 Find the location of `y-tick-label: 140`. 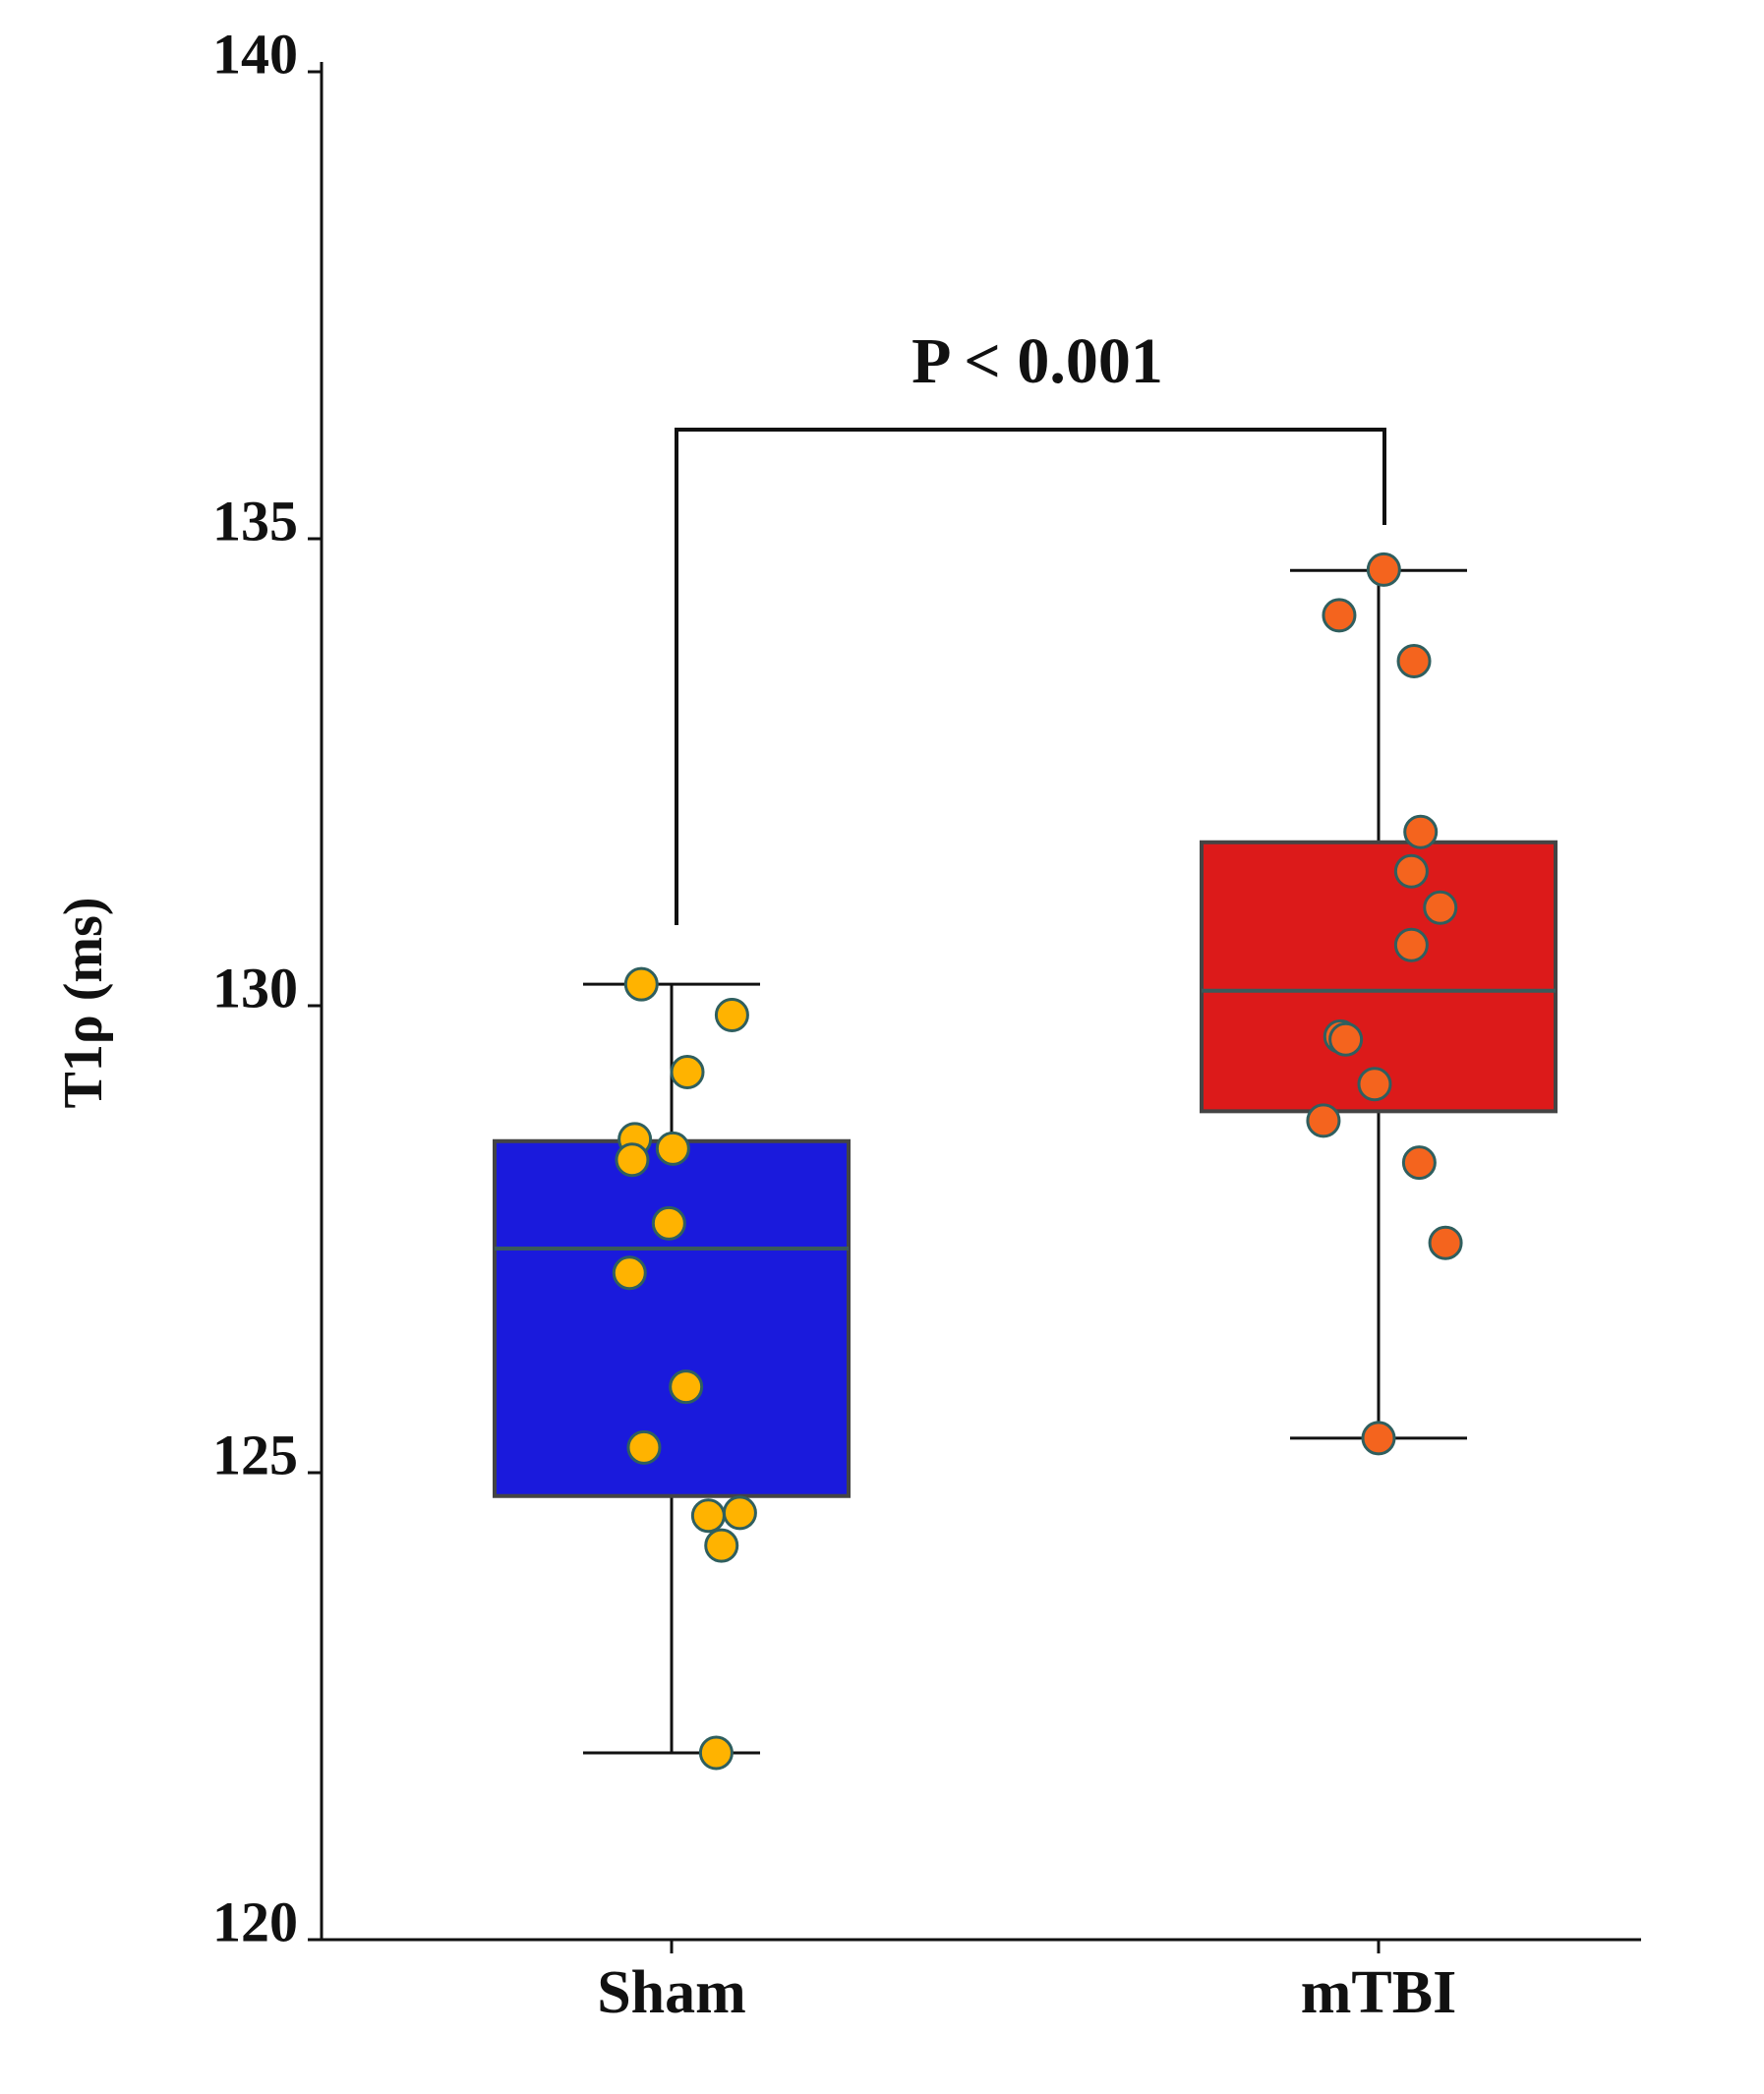

y-tick-label: 140 is located at coordinates (255, 54).